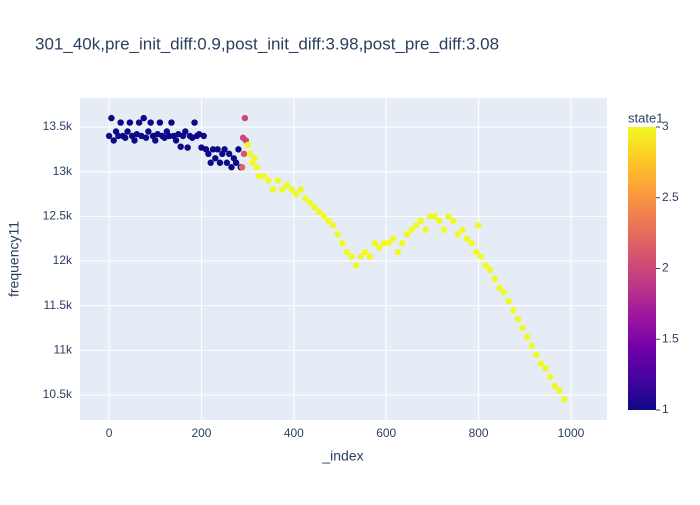  Describe the element at coordinates (645, 117) in the screenshot. I see `colorbar-title: state1` at that location.